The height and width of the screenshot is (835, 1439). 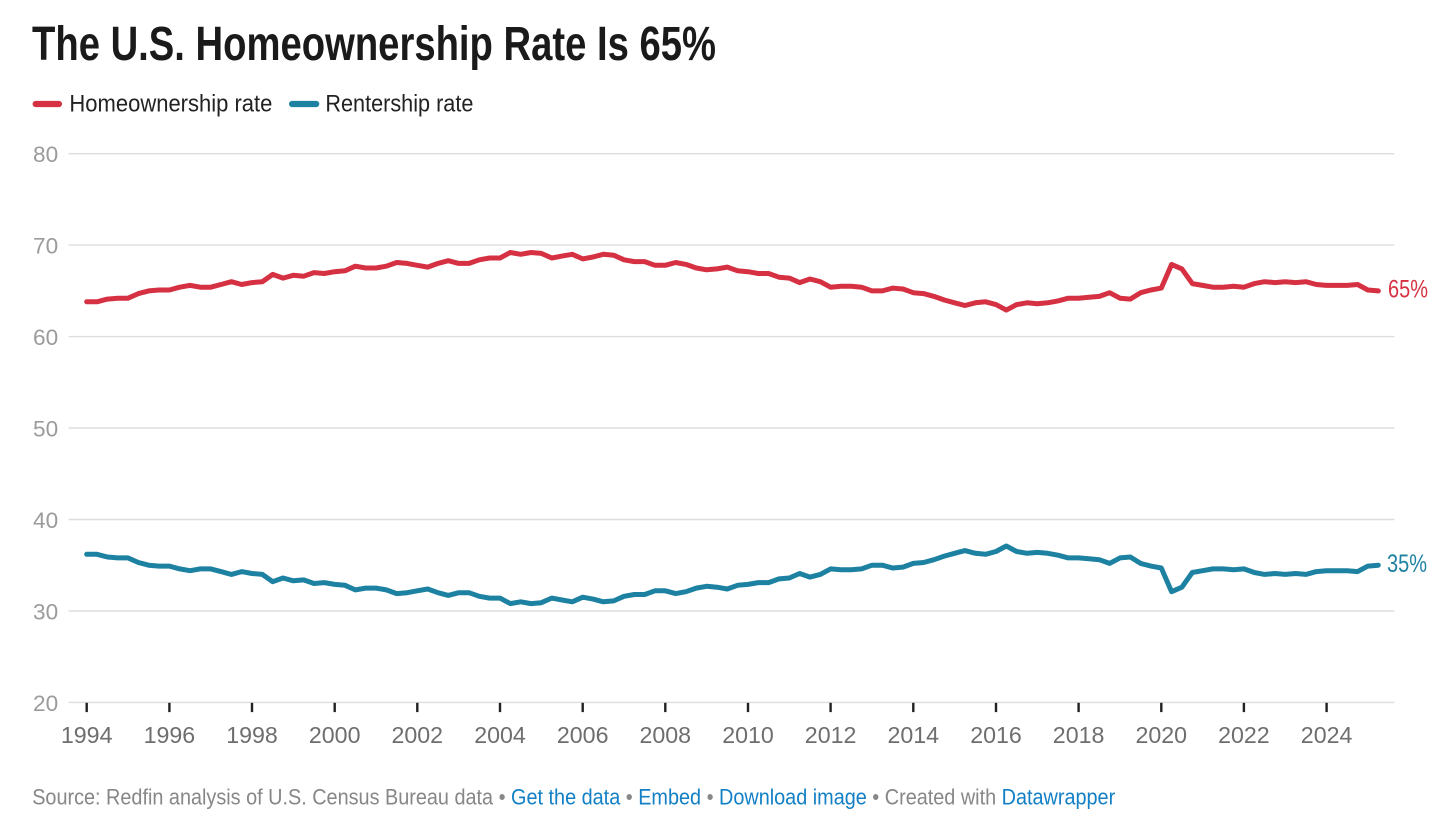 I want to click on svg-text: 70, so click(x=45, y=246).